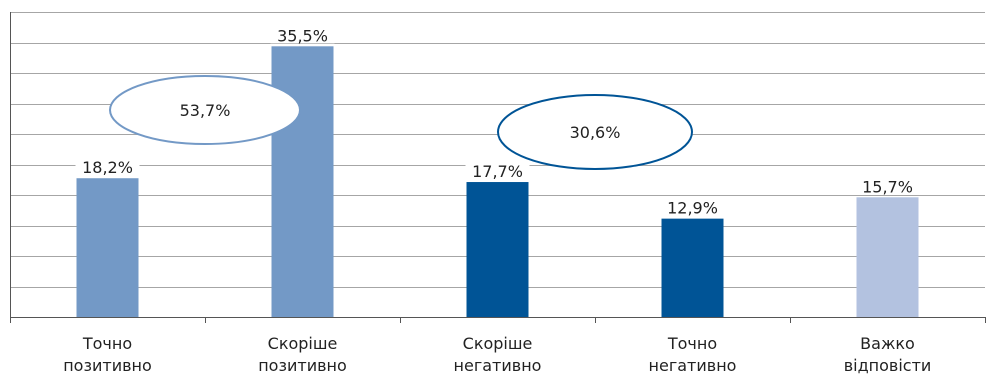 The height and width of the screenshot is (379, 987). I want to click on data-label: 17,7%, so click(497, 171).